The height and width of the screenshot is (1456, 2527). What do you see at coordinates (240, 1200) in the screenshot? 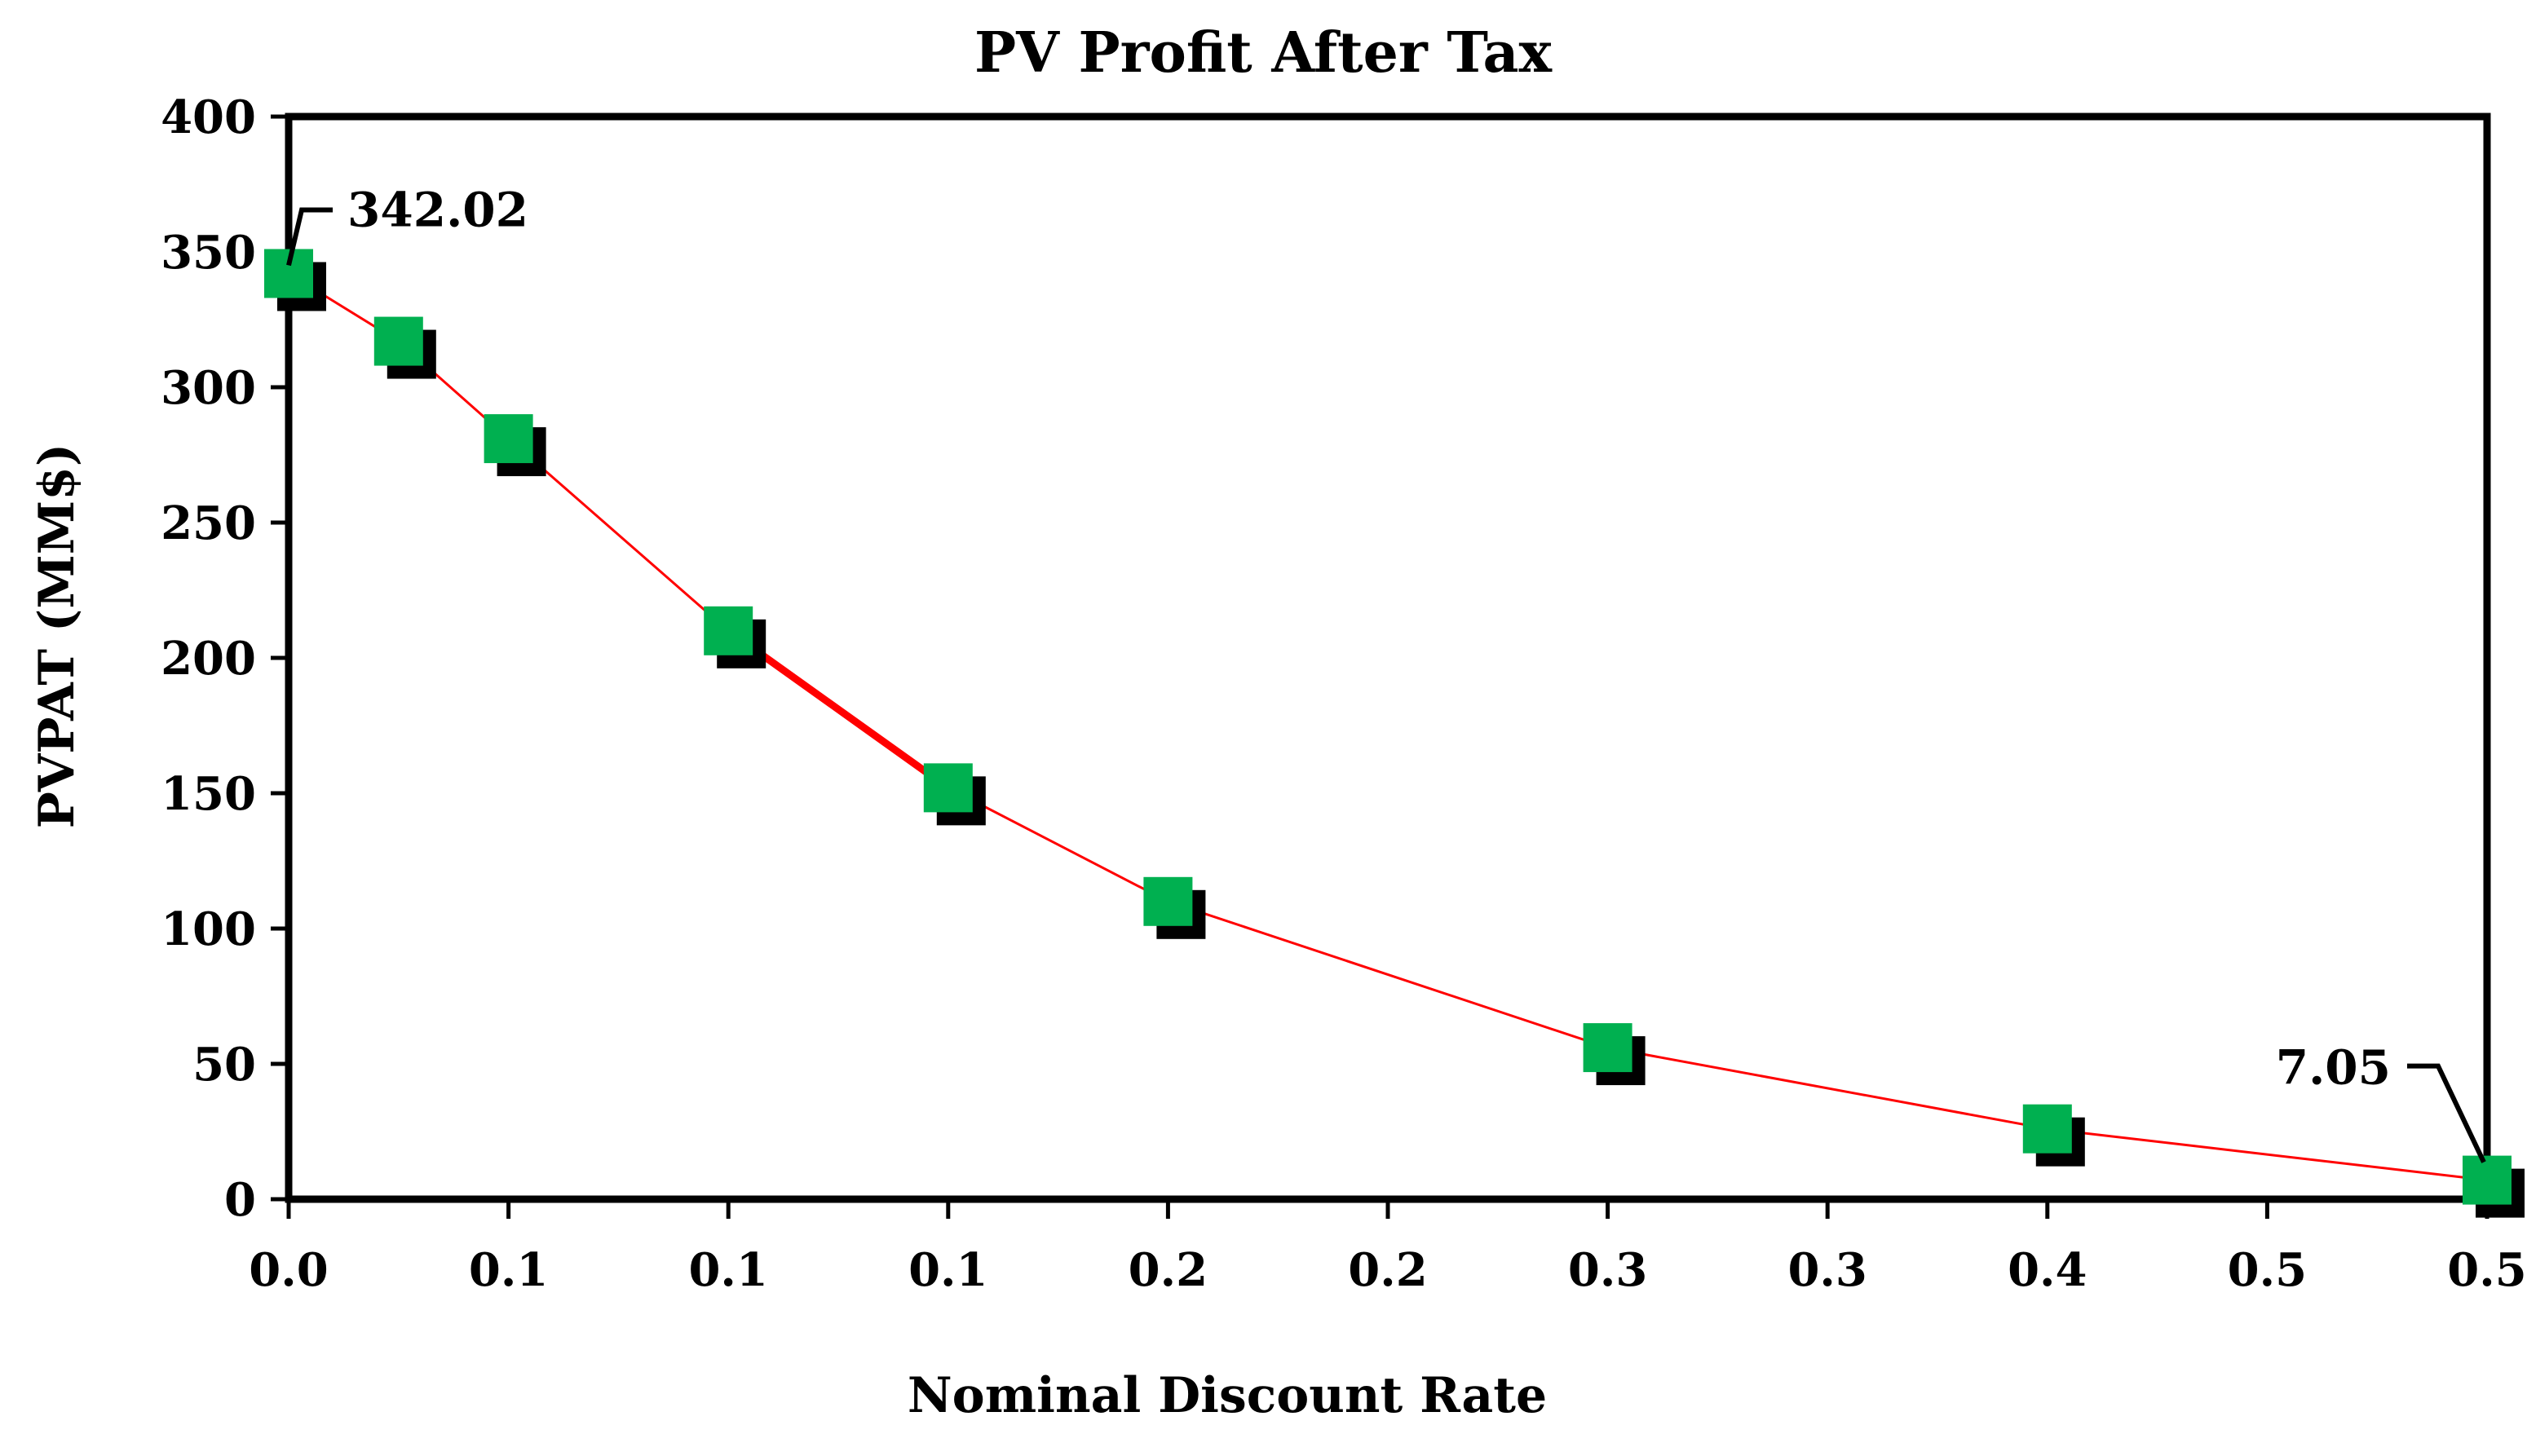
I see `y-tick-label: 0` at bounding box center [240, 1200].